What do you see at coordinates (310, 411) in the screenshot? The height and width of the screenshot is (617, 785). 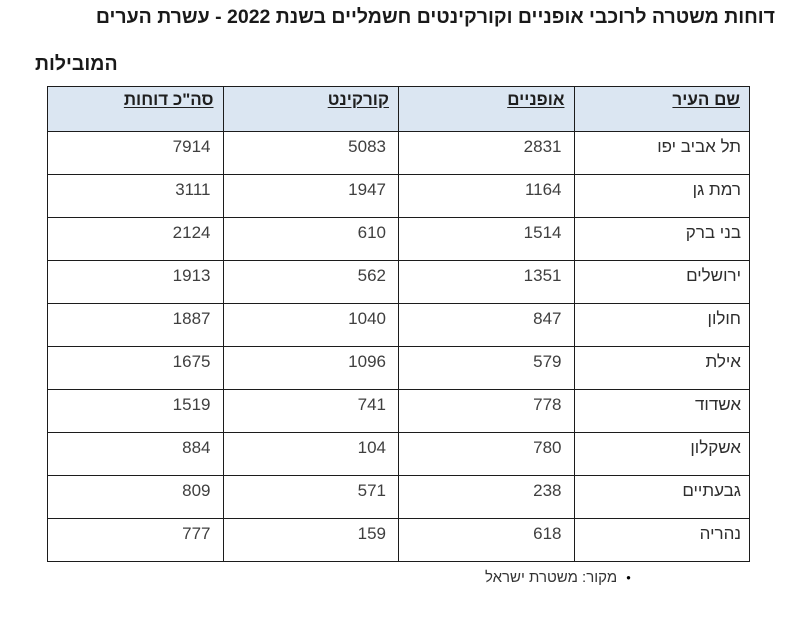 I see `scooter-cell: 741` at bounding box center [310, 411].